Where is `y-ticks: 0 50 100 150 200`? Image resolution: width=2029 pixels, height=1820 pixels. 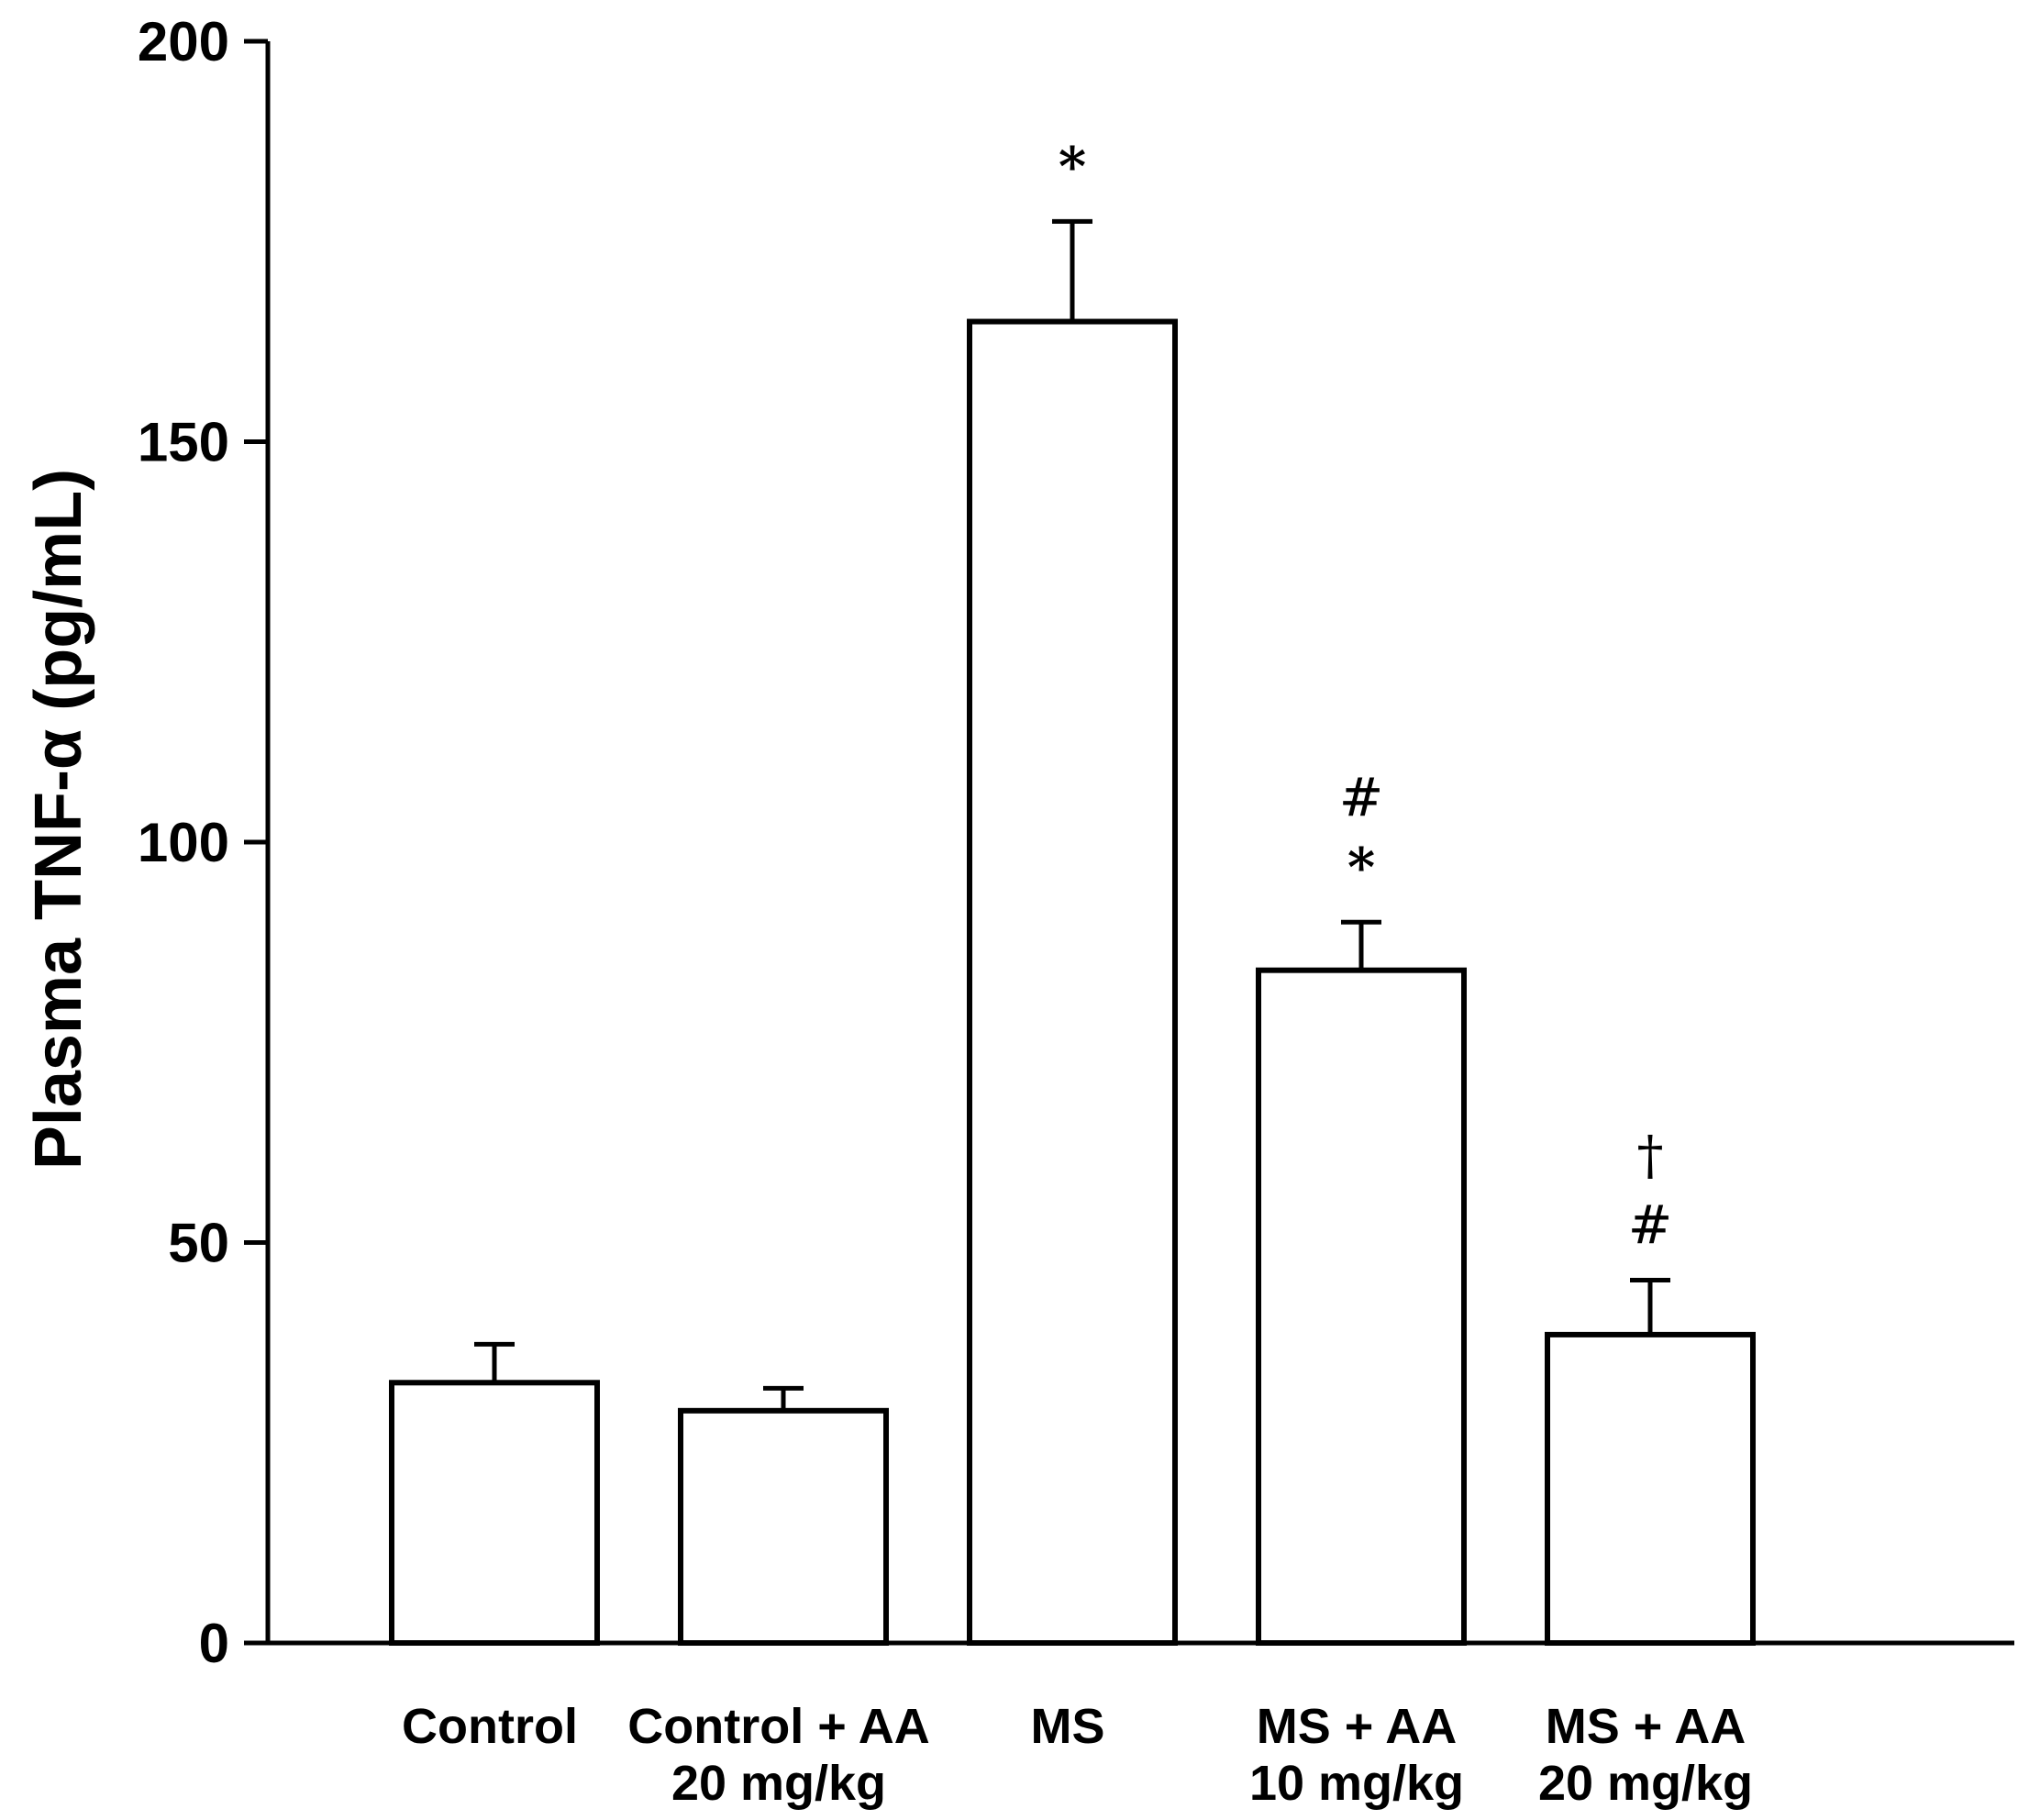
y-ticks: 0 50 100 150 200 is located at coordinates (203, 842).